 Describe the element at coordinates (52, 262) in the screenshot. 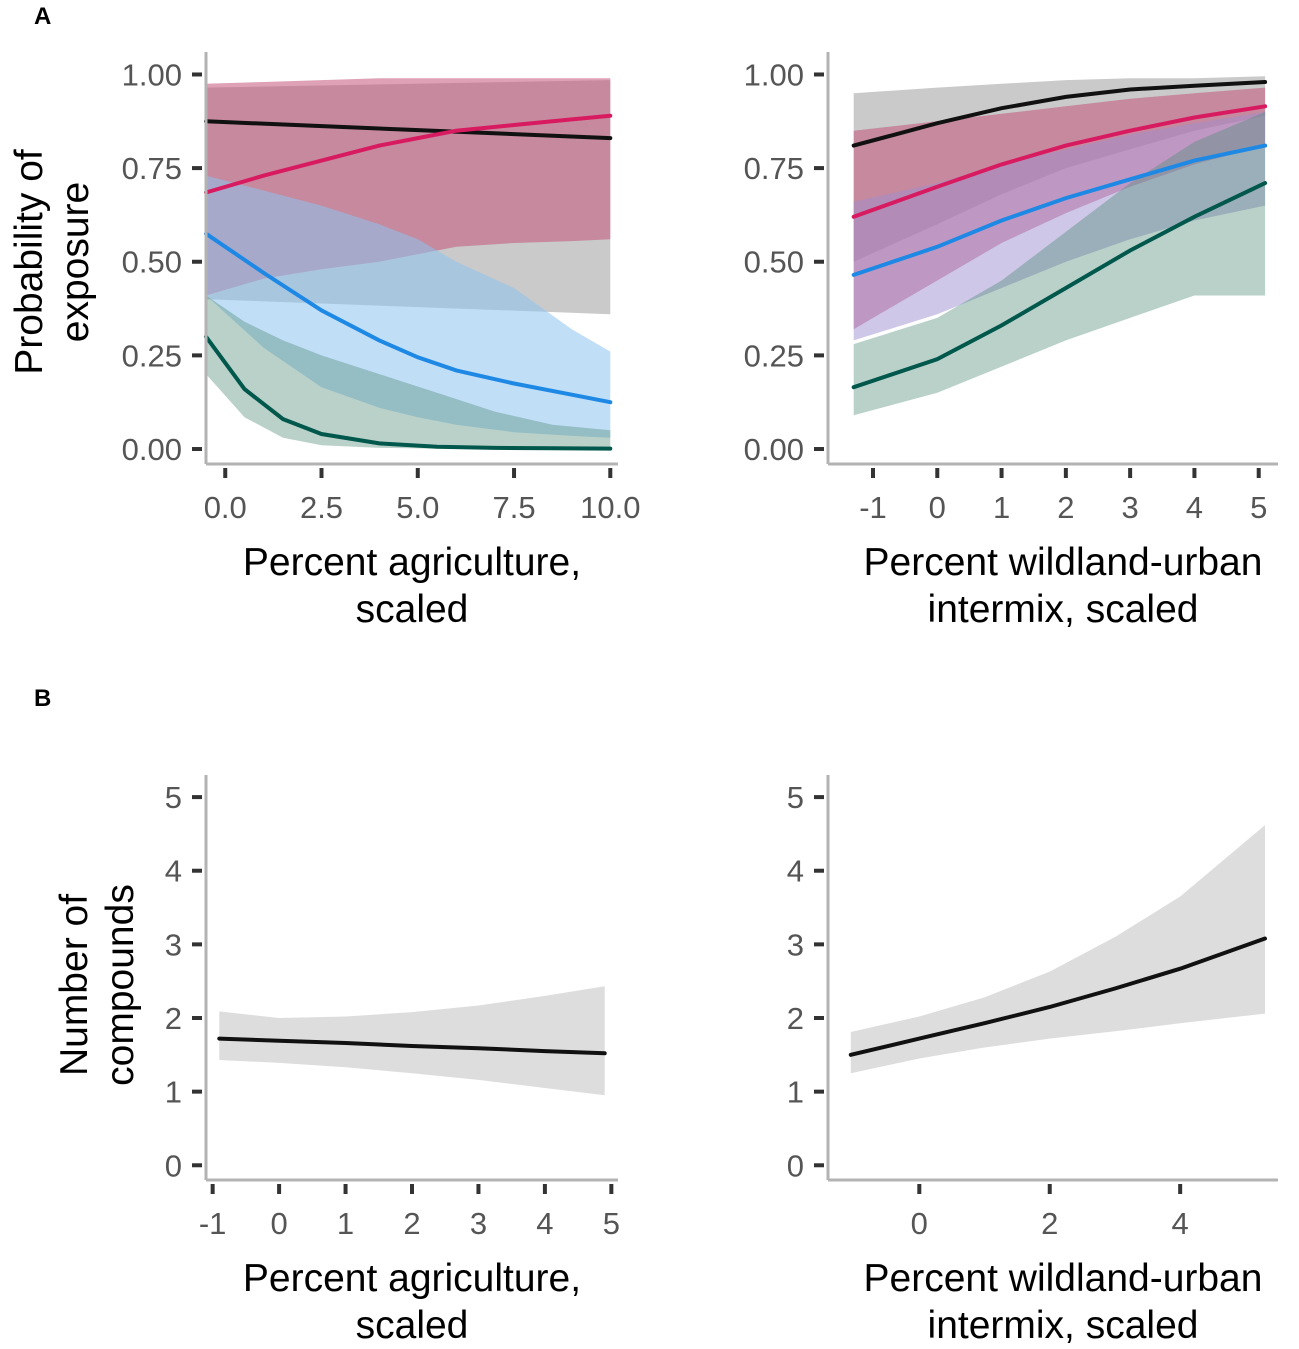

I see `y-axis-title: Probability of exposure` at that location.